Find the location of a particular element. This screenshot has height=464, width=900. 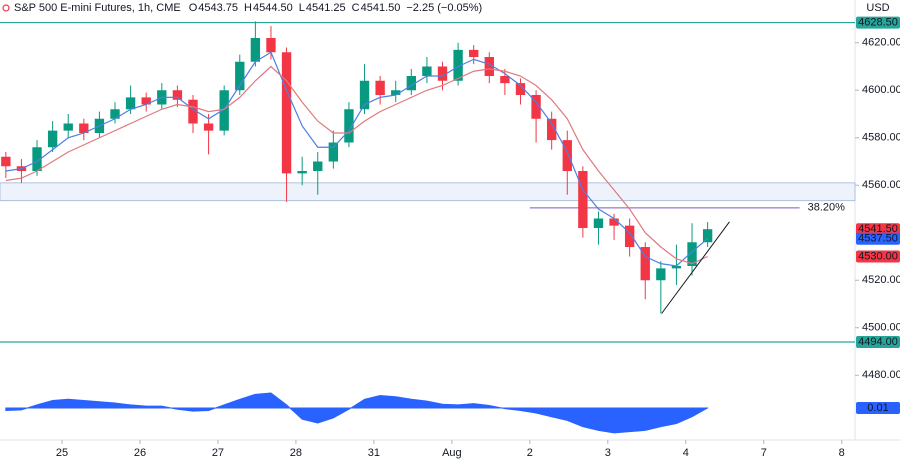

ohlc-key: L is located at coordinates (302, 8).